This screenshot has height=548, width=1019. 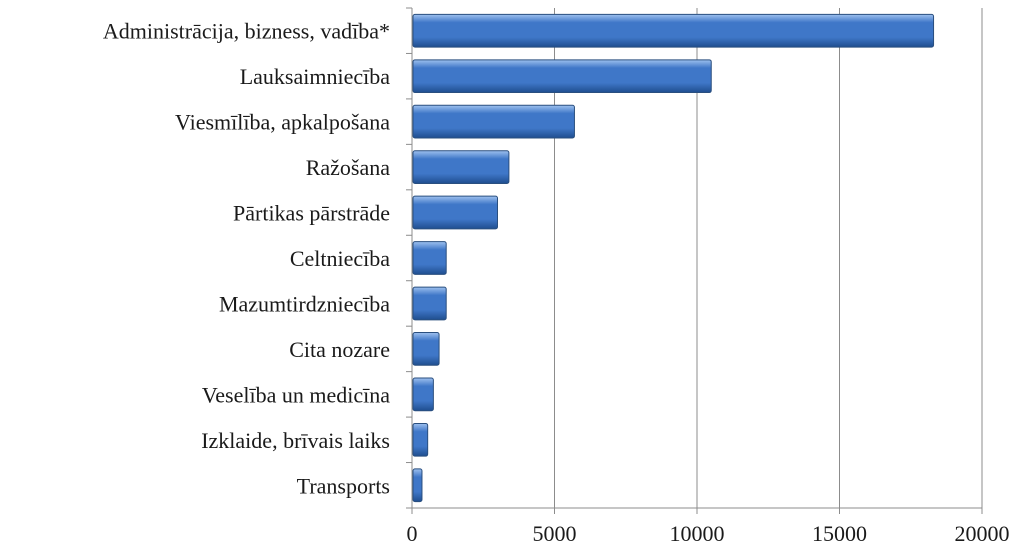 What do you see at coordinates (340, 258) in the screenshot?
I see `category-label: Celtniecība` at bounding box center [340, 258].